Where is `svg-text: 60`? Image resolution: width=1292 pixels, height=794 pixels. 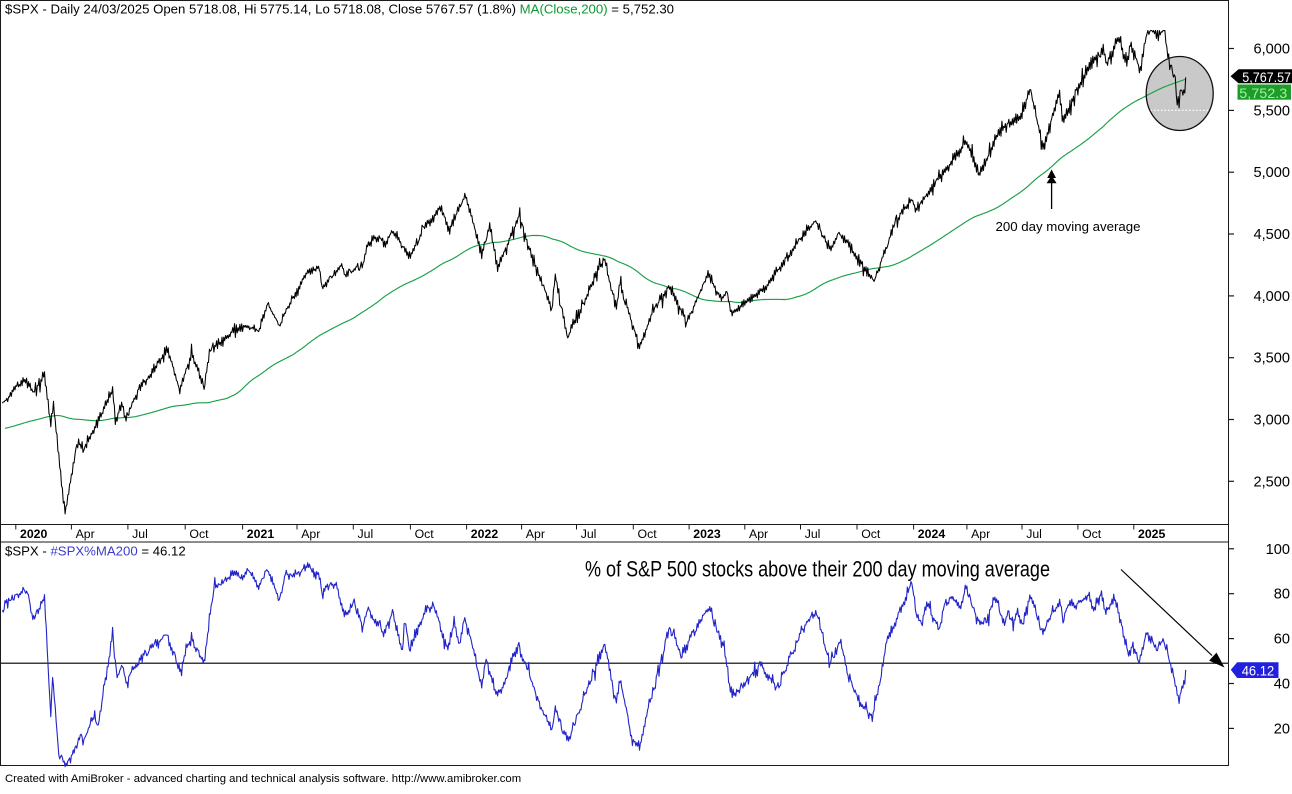 svg-text: 60 is located at coordinates (1282, 640).